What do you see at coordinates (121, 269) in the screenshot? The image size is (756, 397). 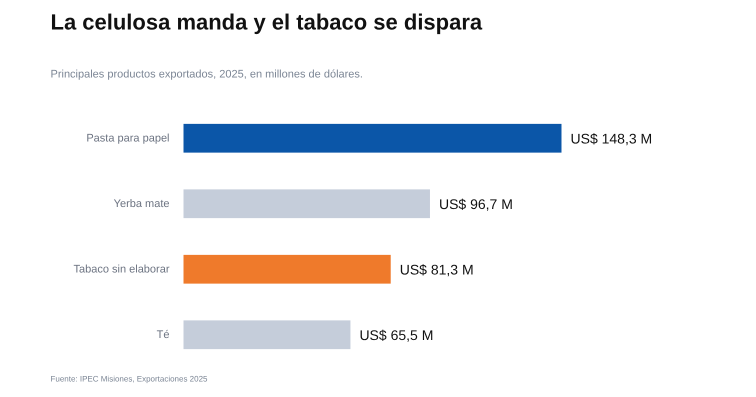 I see `y-tick-label: Tabaco sin elaborar` at bounding box center [121, 269].